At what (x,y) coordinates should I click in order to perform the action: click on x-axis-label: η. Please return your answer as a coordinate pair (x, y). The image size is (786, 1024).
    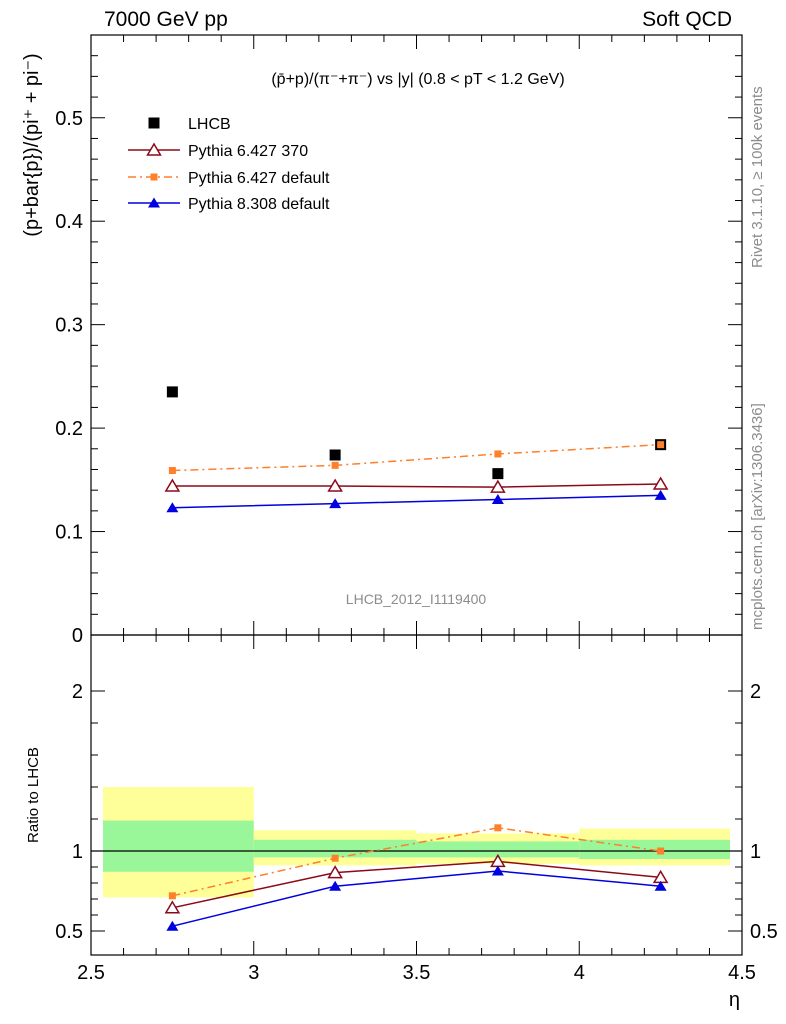
    Looking at the image, I should click on (734, 1000).